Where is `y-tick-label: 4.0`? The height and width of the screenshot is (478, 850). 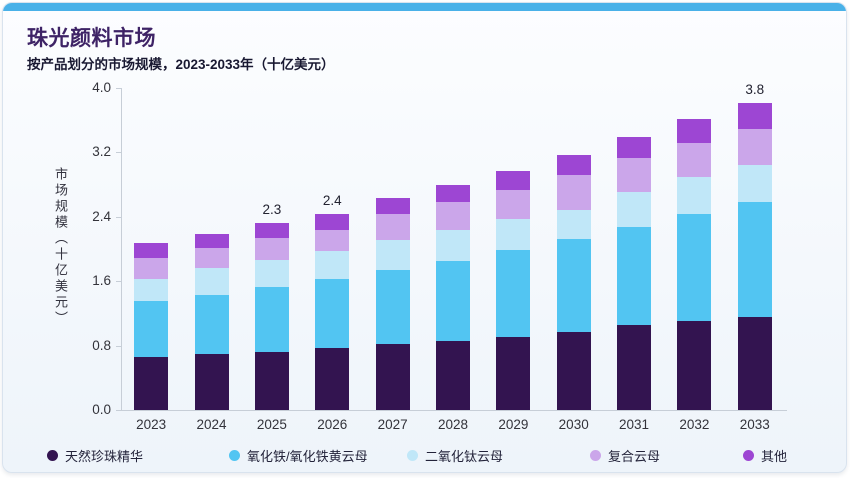 y-tick-label: 4.0 is located at coordinates (101, 87).